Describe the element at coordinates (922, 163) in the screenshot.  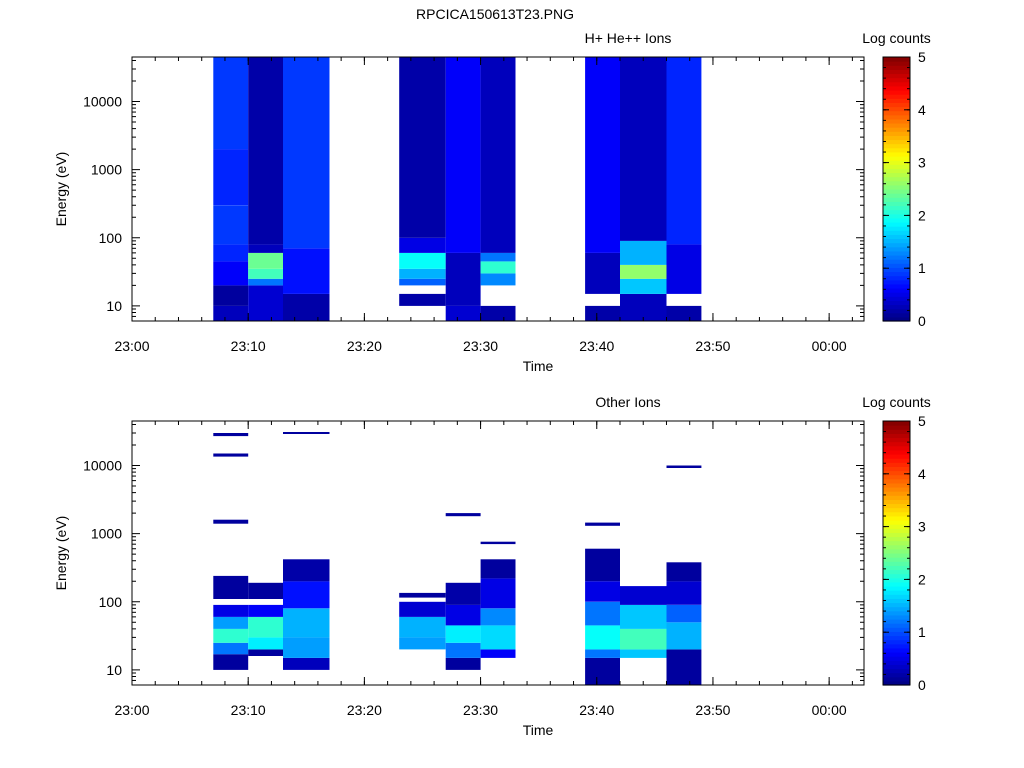
I see `colorbar-tick-label: 3` at that location.